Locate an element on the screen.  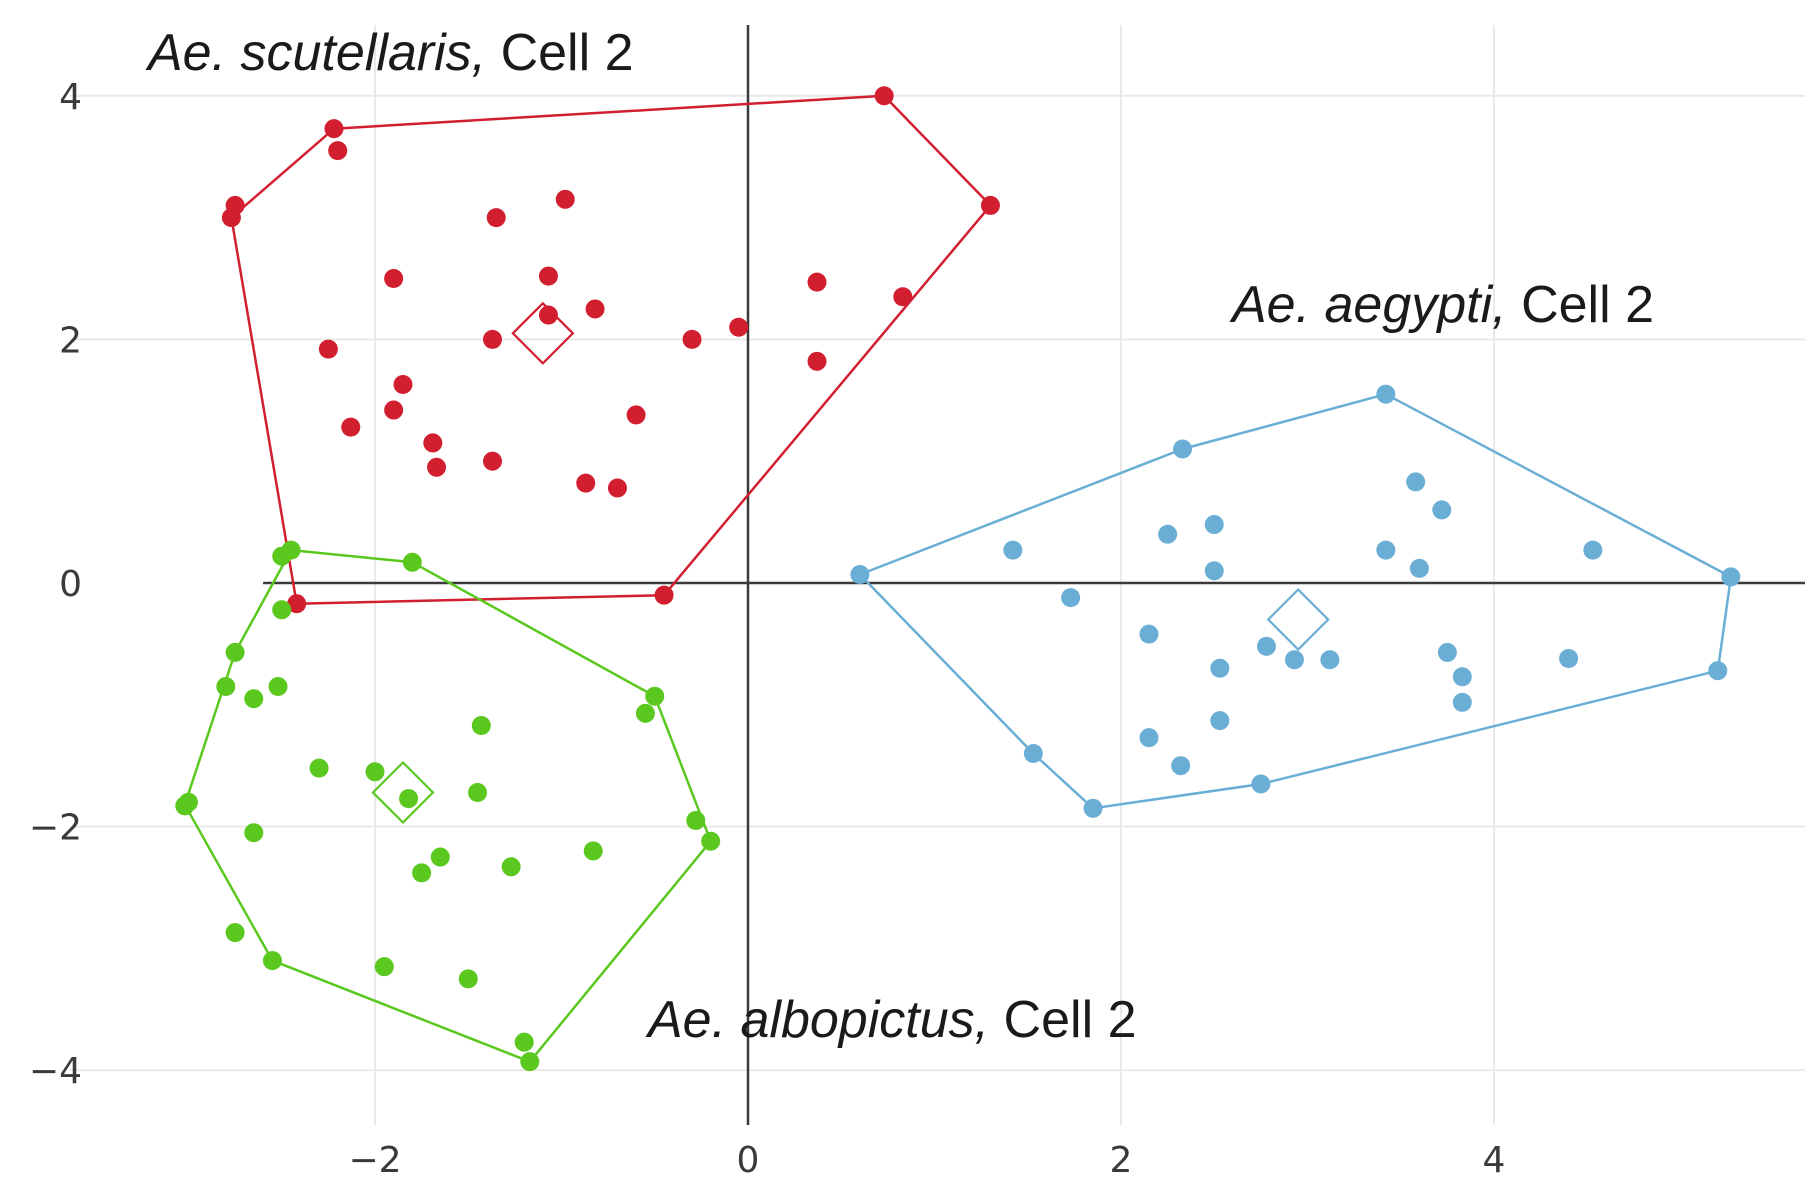
y-tick-label: 2 is located at coordinates (70, 340).